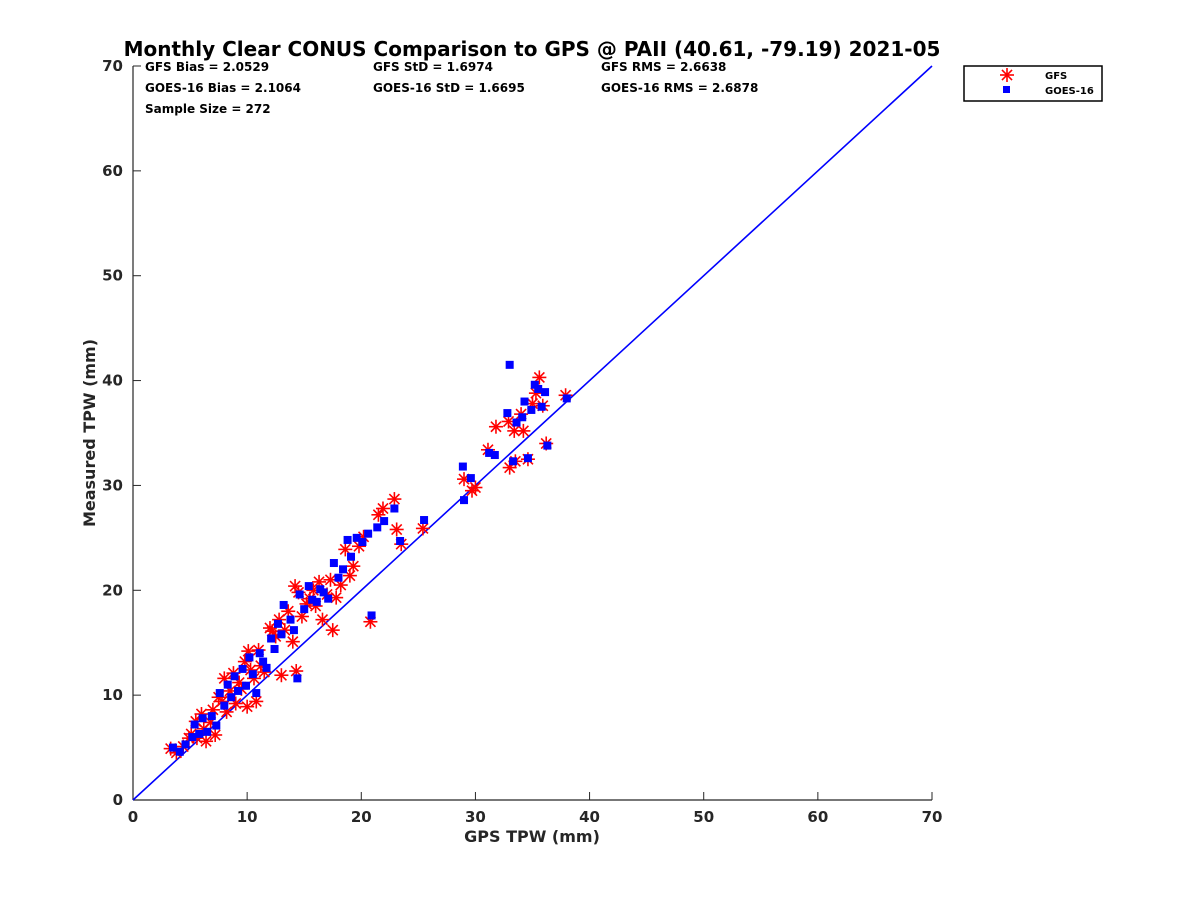 This screenshot has width=1200, height=900. Describe the element at coordinates (112, 171) in the screenshot. I see `y-tick-label: 60` at that location.